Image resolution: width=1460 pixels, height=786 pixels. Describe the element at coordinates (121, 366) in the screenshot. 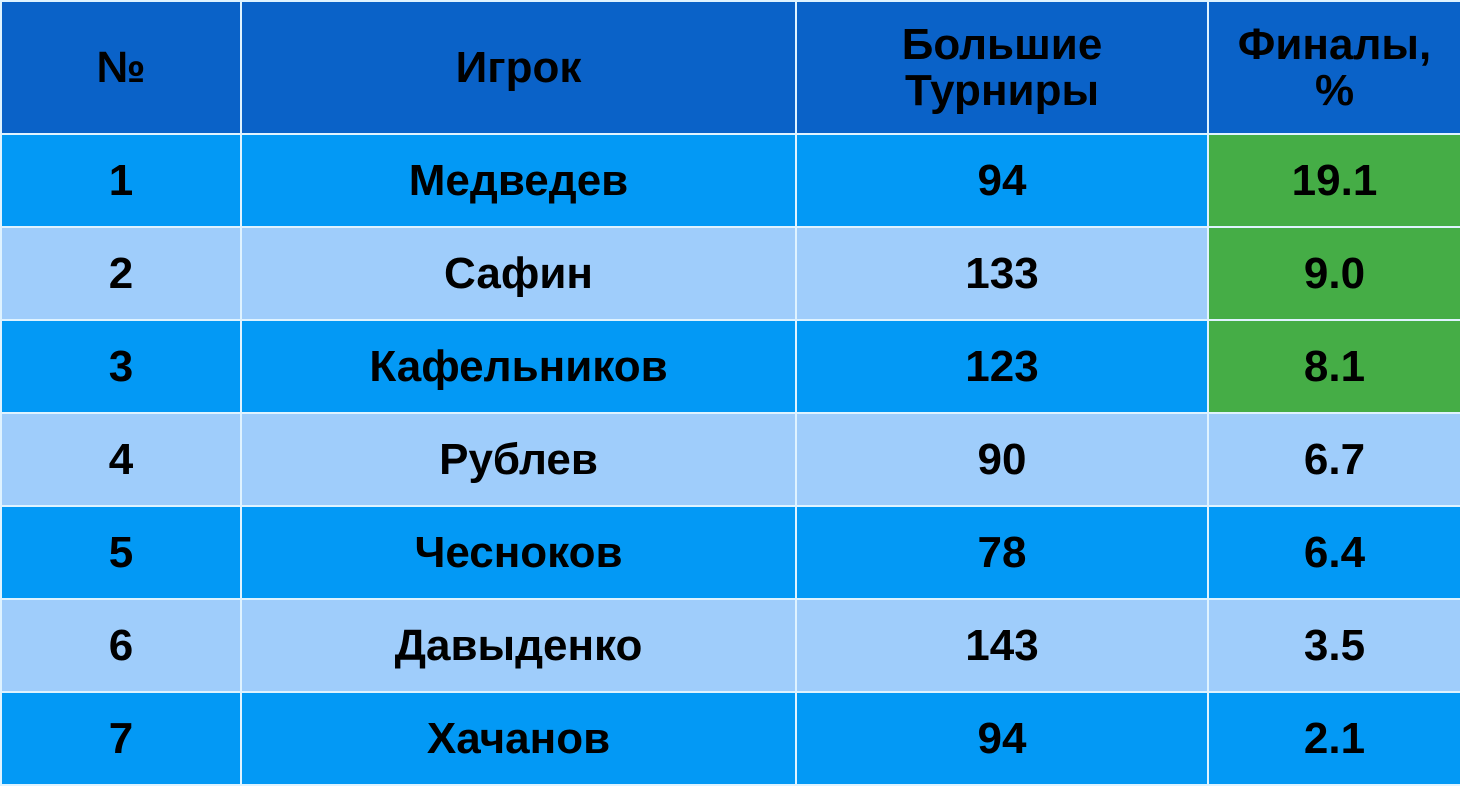

I see `cell-number: 3` at that location.